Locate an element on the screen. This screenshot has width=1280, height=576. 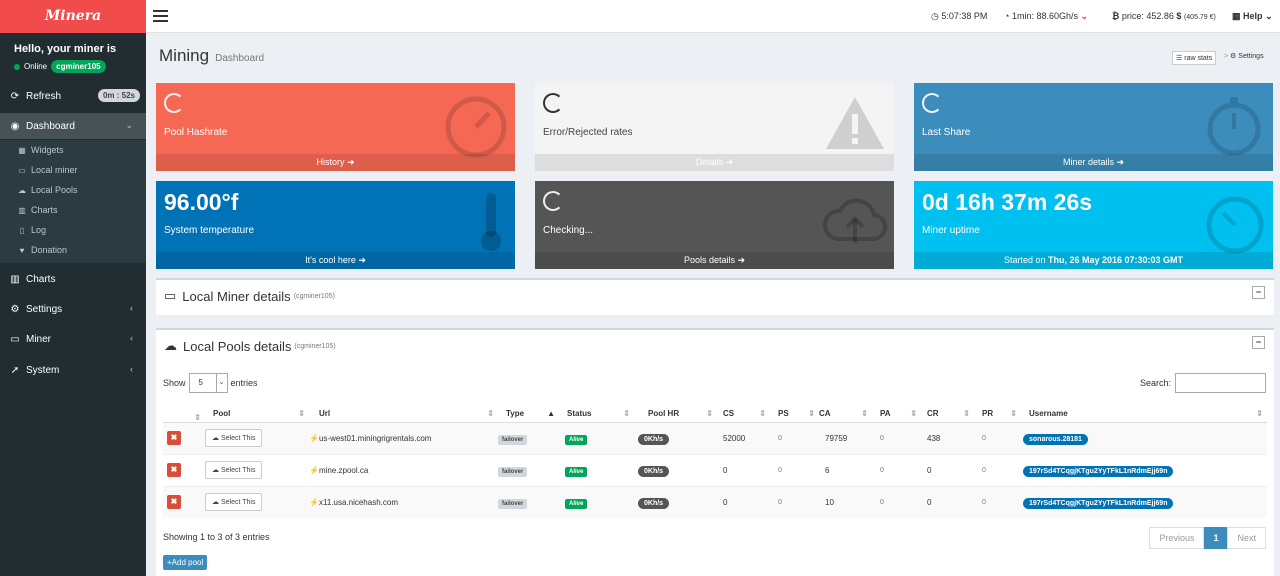
header-label: Url is located at coordinates (325, 413).